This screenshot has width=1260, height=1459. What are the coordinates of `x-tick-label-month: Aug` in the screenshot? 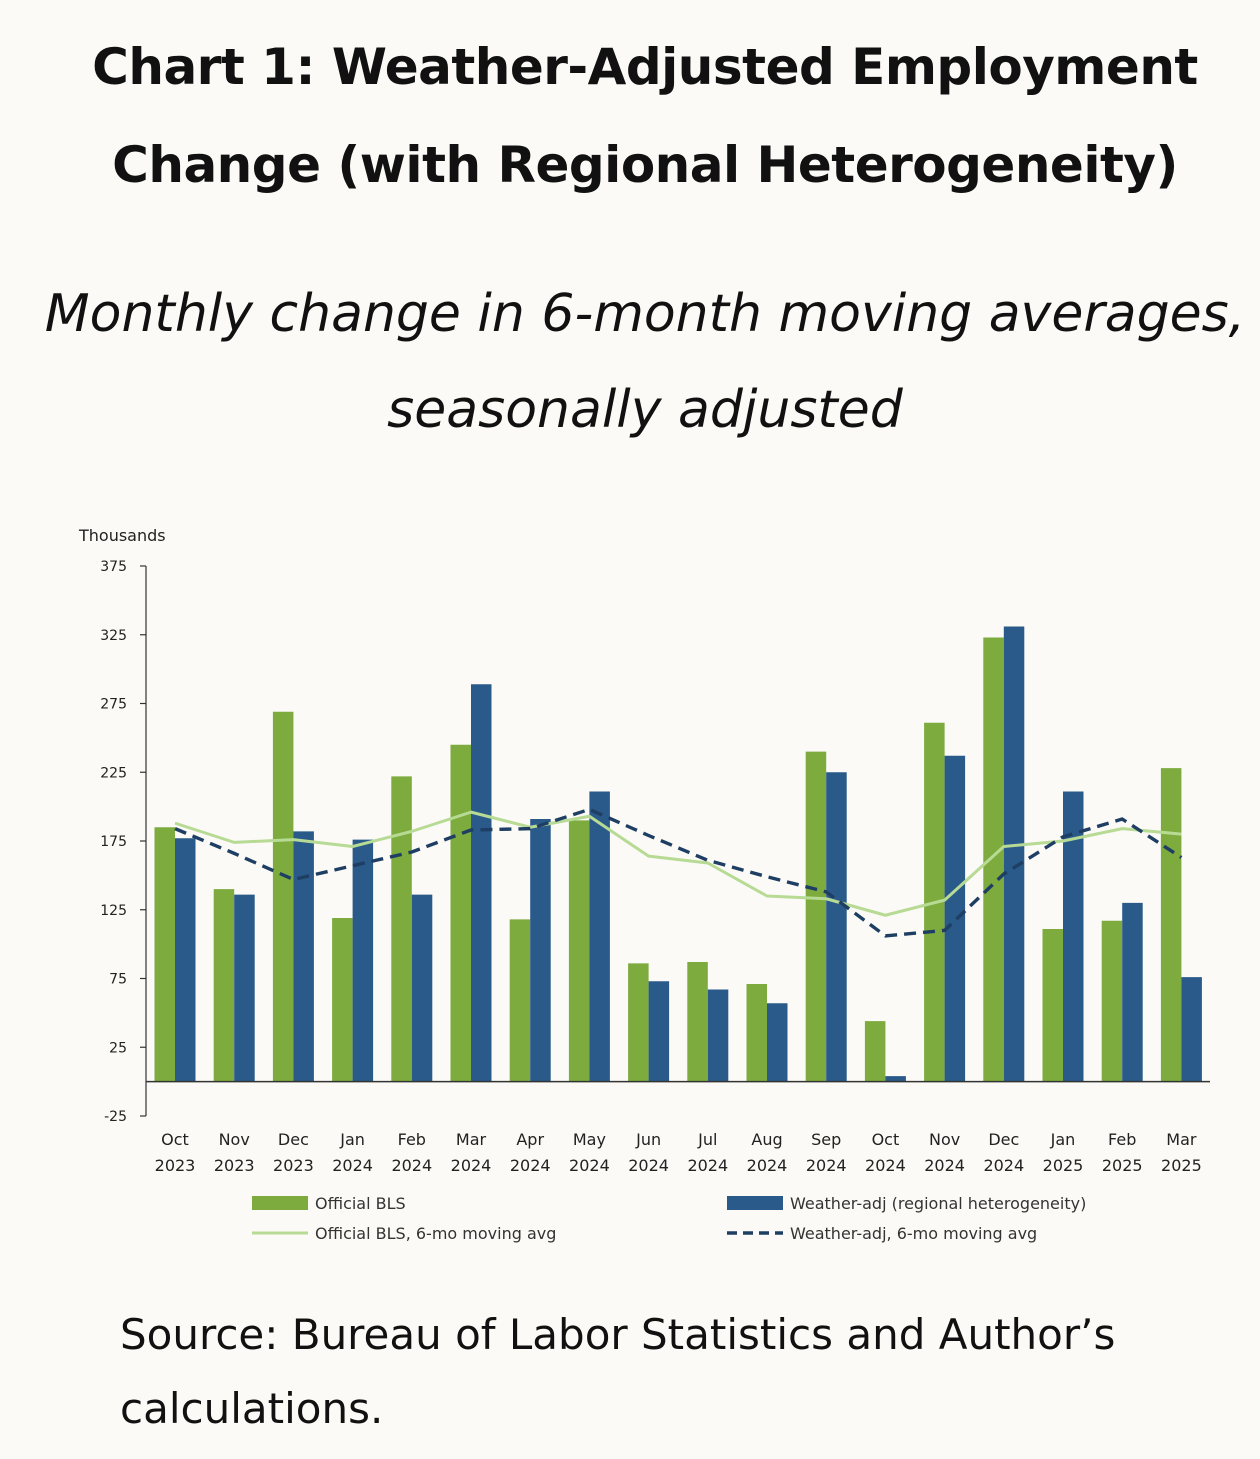 It's located at (766, 1139).